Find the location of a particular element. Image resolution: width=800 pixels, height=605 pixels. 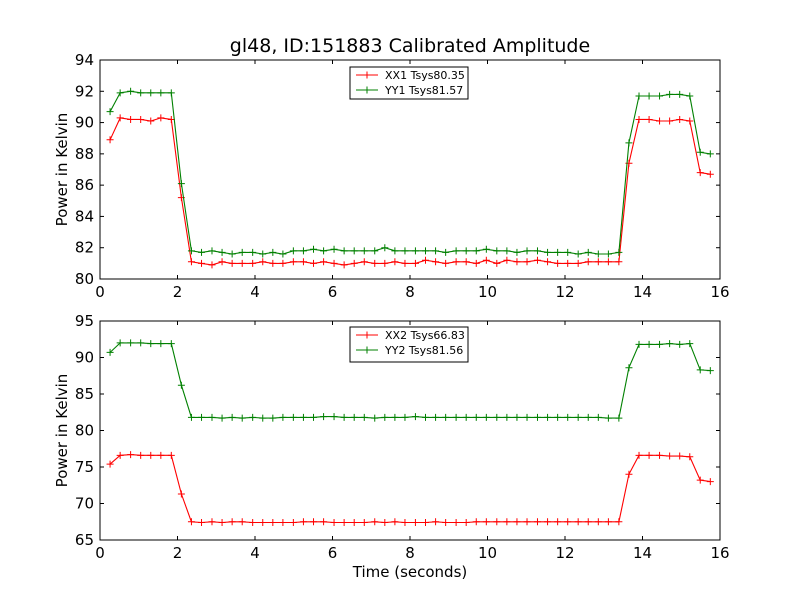

x-tick-label: 0 is located at coordinates (100, 553).